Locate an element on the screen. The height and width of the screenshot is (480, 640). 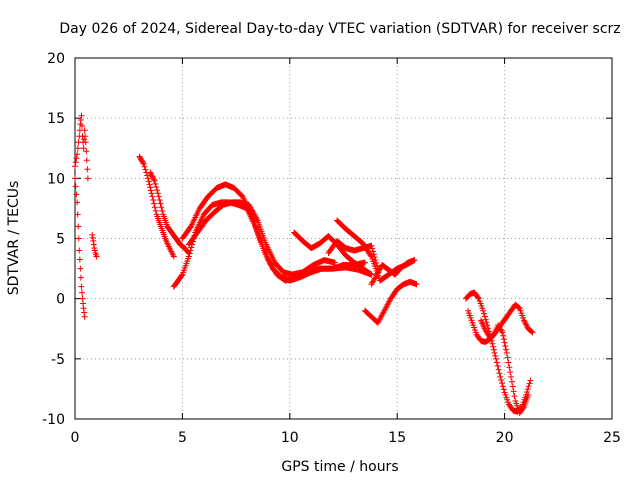
series-track-a is located at coordinates (81, 147).